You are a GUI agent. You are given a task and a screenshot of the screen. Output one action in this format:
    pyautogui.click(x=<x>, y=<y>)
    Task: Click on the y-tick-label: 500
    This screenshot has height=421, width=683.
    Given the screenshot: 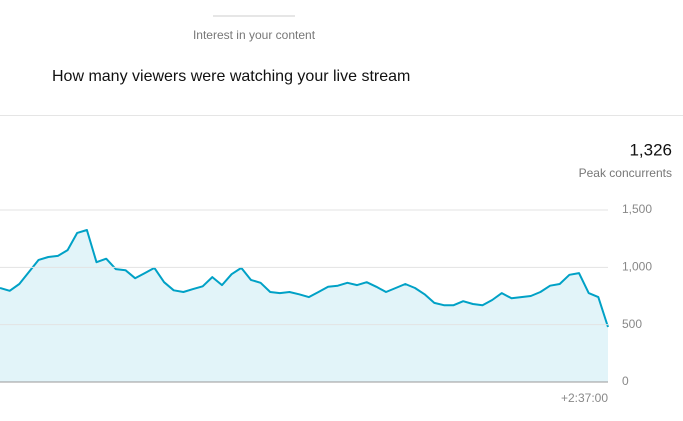 What is the action you would take?
    pyautogui.click(x=632, y=324)
    